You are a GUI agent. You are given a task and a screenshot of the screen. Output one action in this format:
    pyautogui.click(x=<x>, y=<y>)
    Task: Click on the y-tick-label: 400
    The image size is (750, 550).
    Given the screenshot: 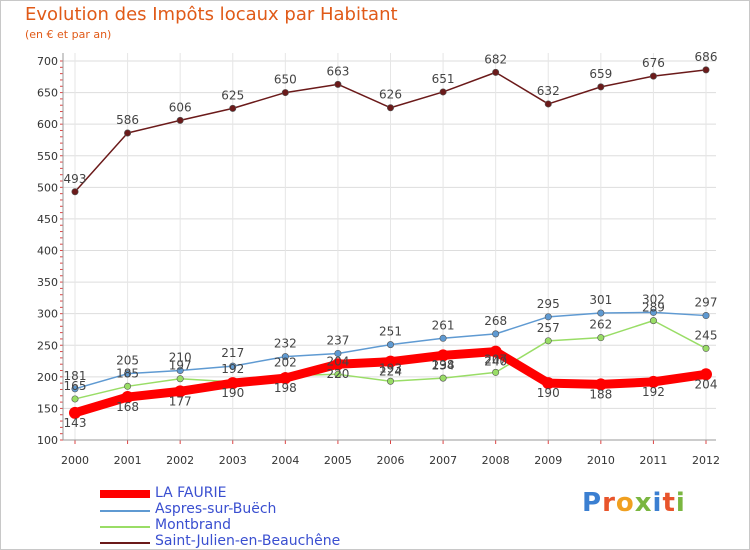 What is the action you would take?
    pyautogui.click(x=47, y=251)
    